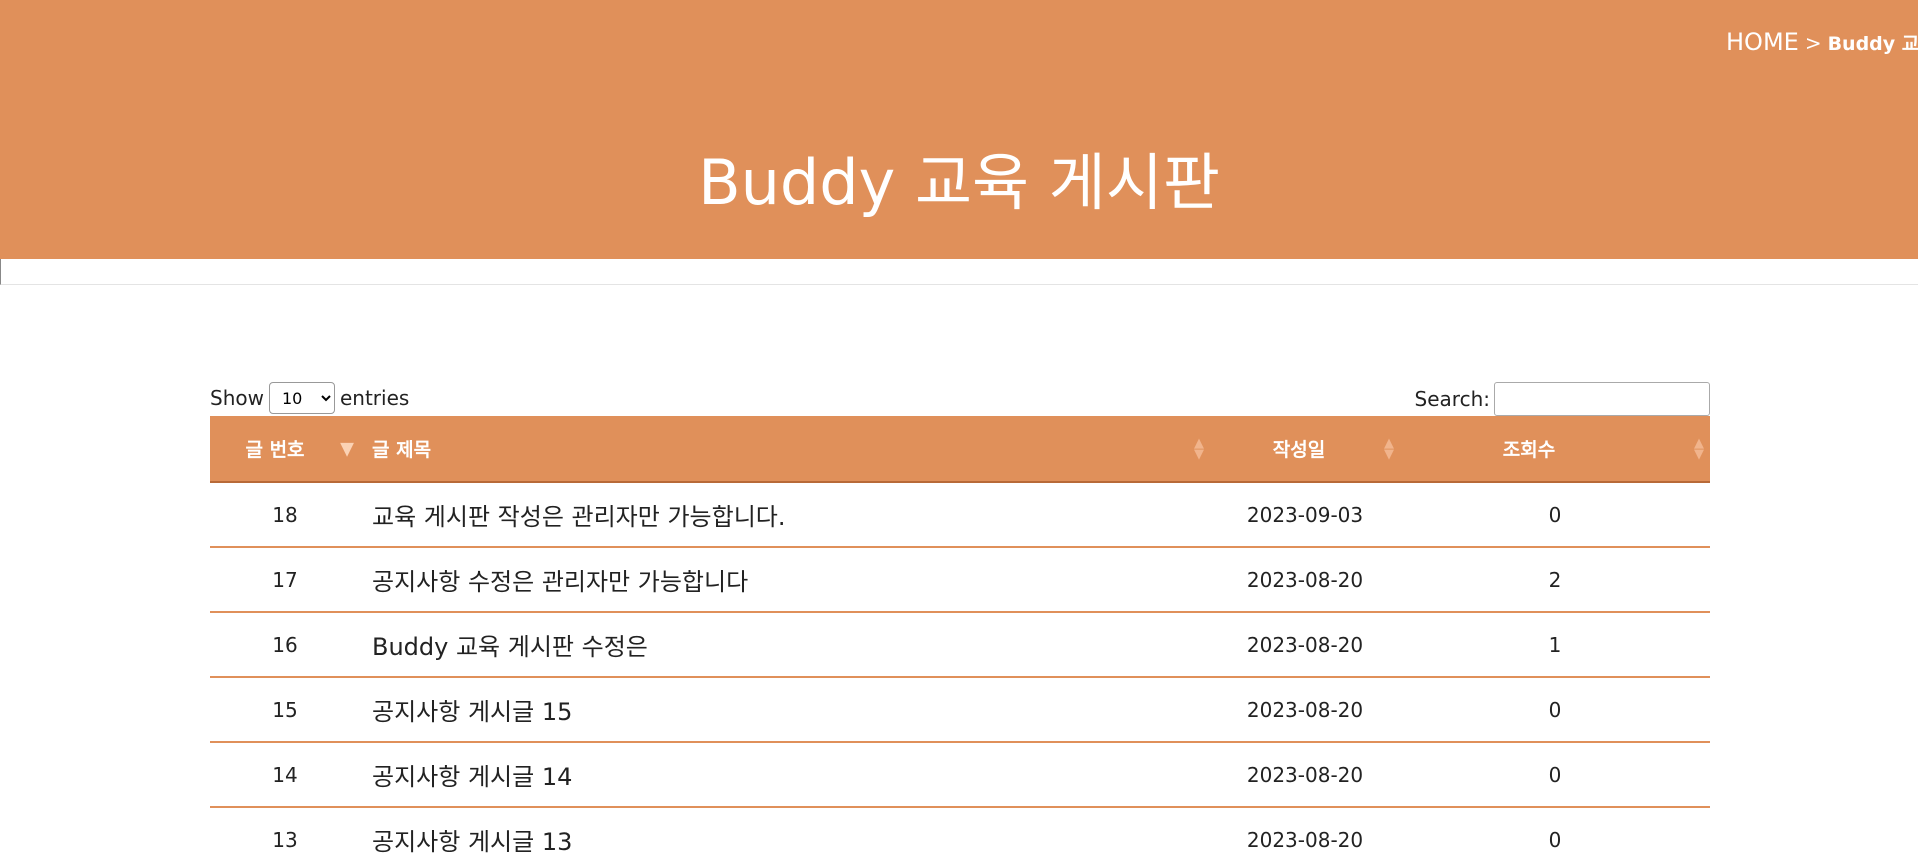 This screenshot has width=1918, height=860. I want to click on column-header-number: 글 번호 ▼, so click(285, 449).